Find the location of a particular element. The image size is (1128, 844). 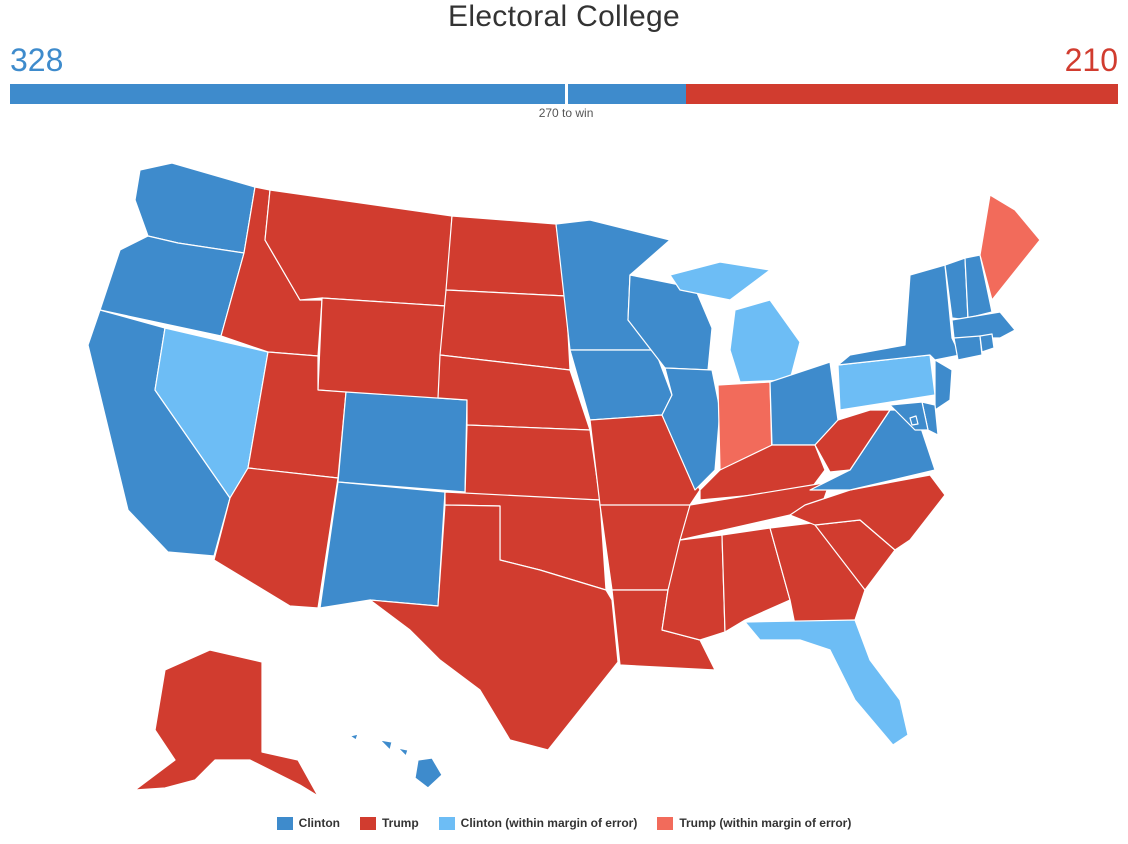

state-WY is located at coordinates (382, 349).